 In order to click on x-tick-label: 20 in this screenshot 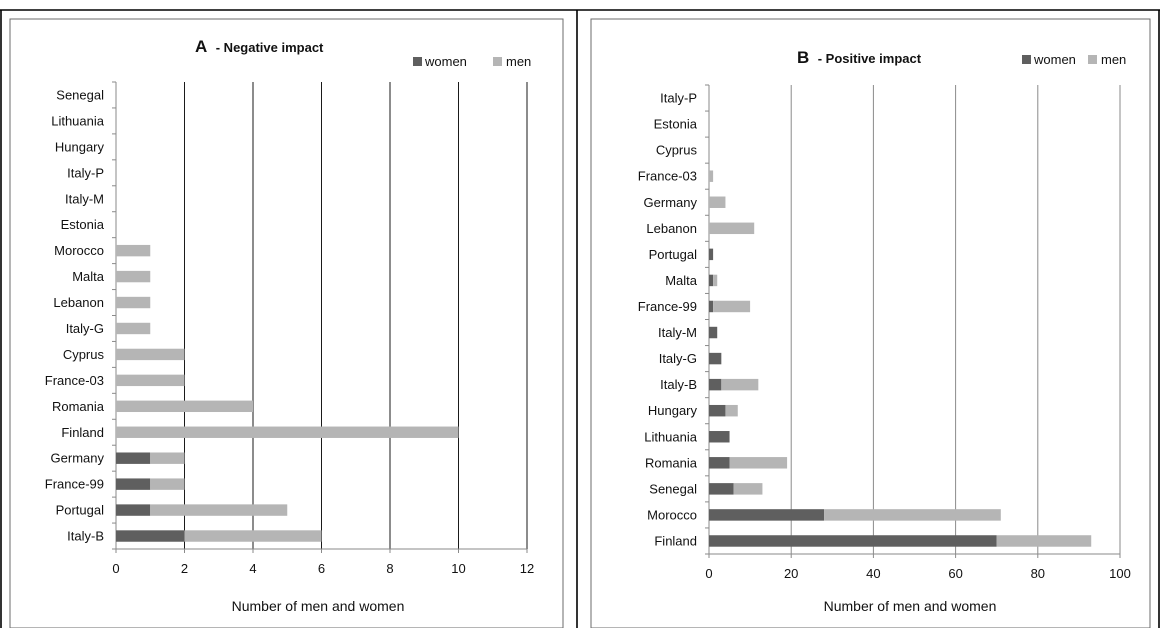, I will do `click(791, 573)`.